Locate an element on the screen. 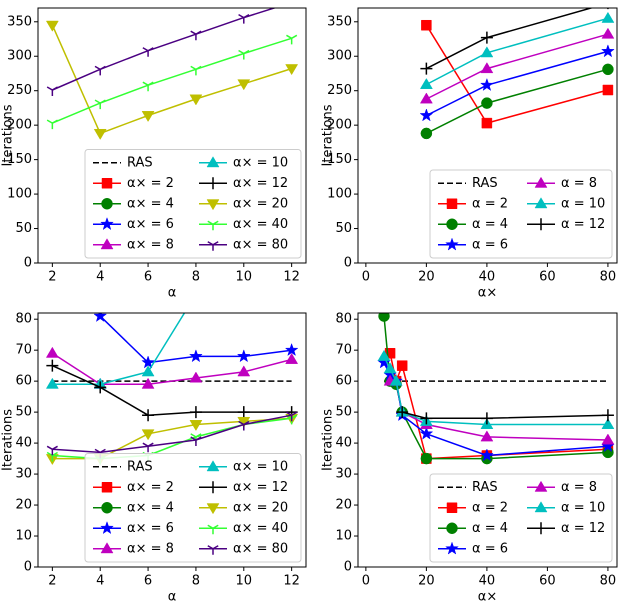 Image resolution: width=623 pixels, height=604 pixels. y-tick-label: 20 is located at coordinates (23, 505).